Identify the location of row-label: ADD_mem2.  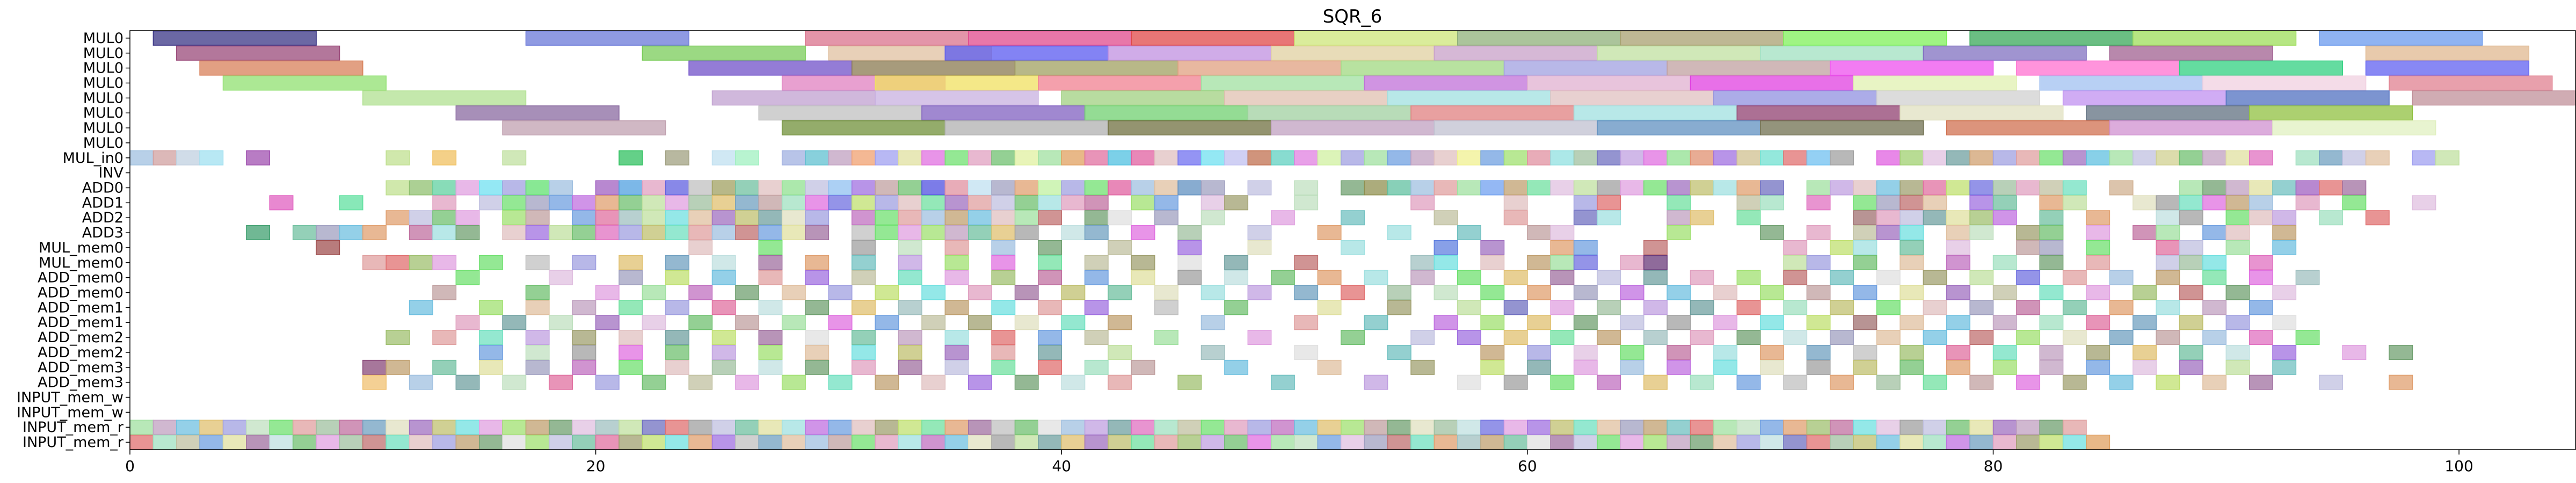
(80, 352).